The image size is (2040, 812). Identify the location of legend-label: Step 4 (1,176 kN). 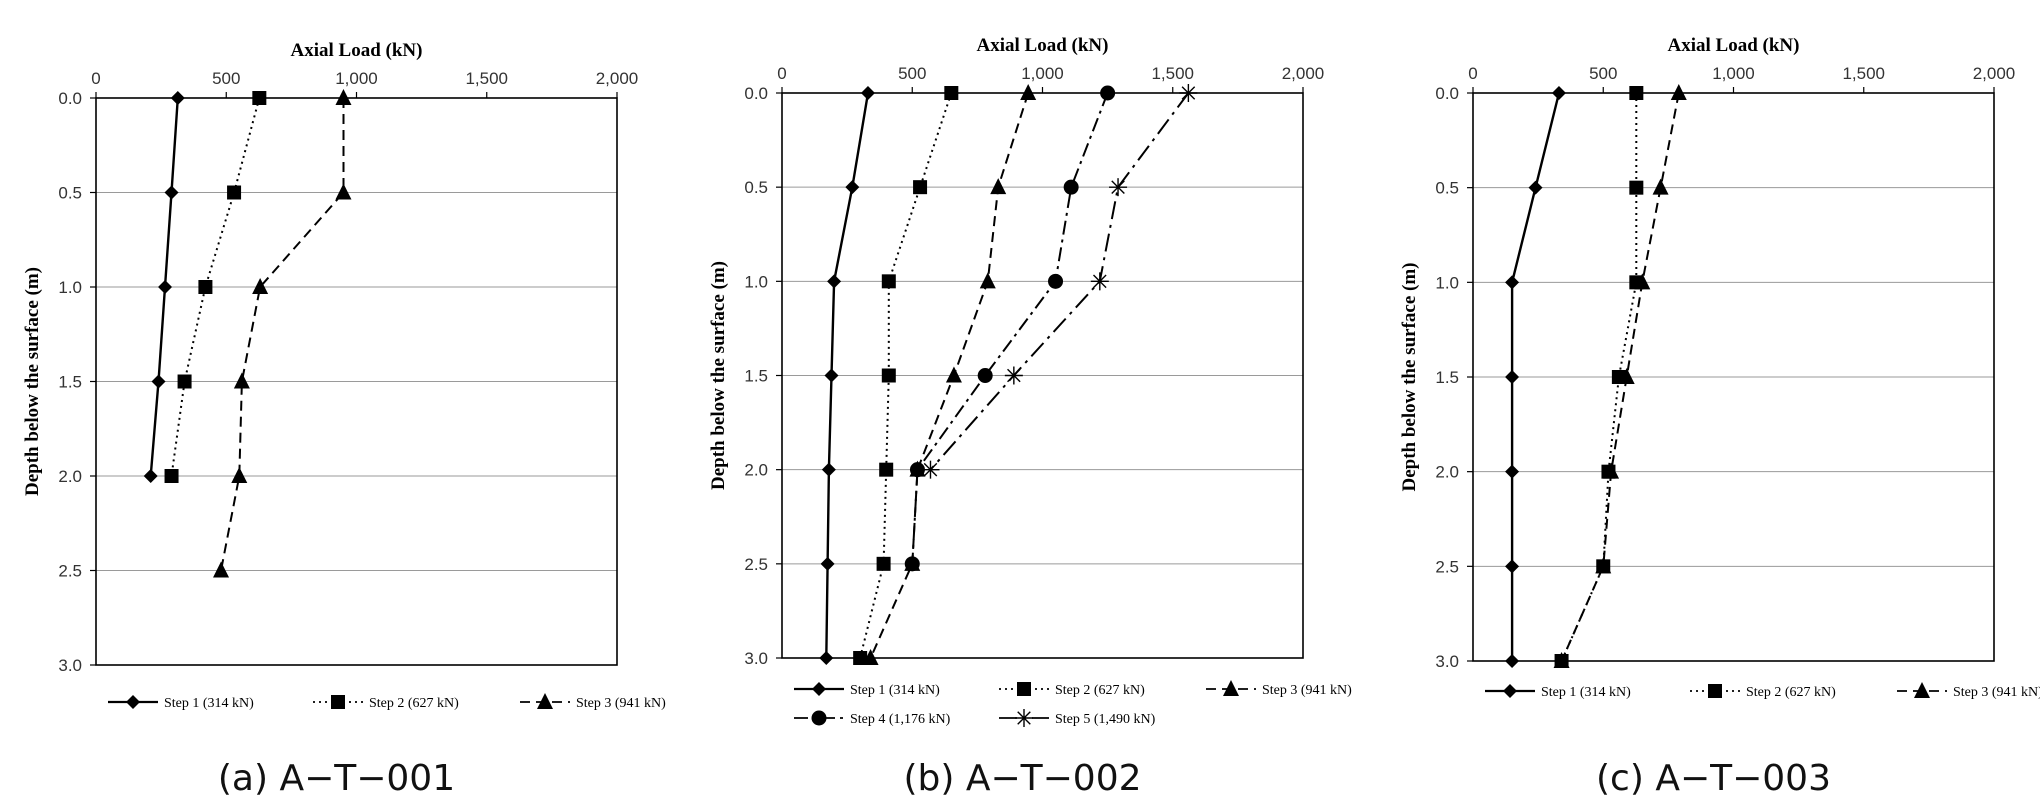
(900, 719).